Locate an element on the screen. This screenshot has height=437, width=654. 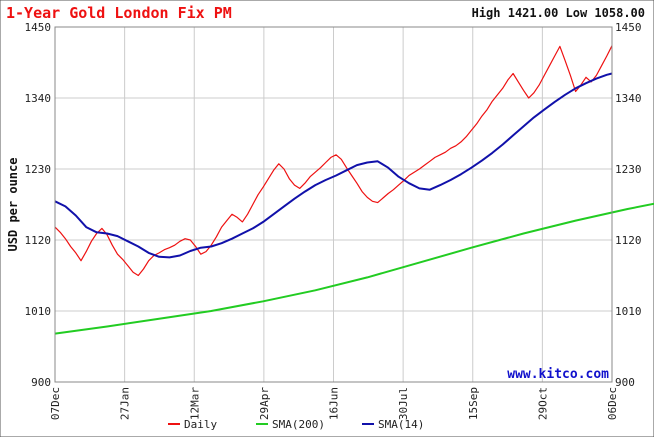
x-tick-label: 16Jun is located at coordinates (334, 403).